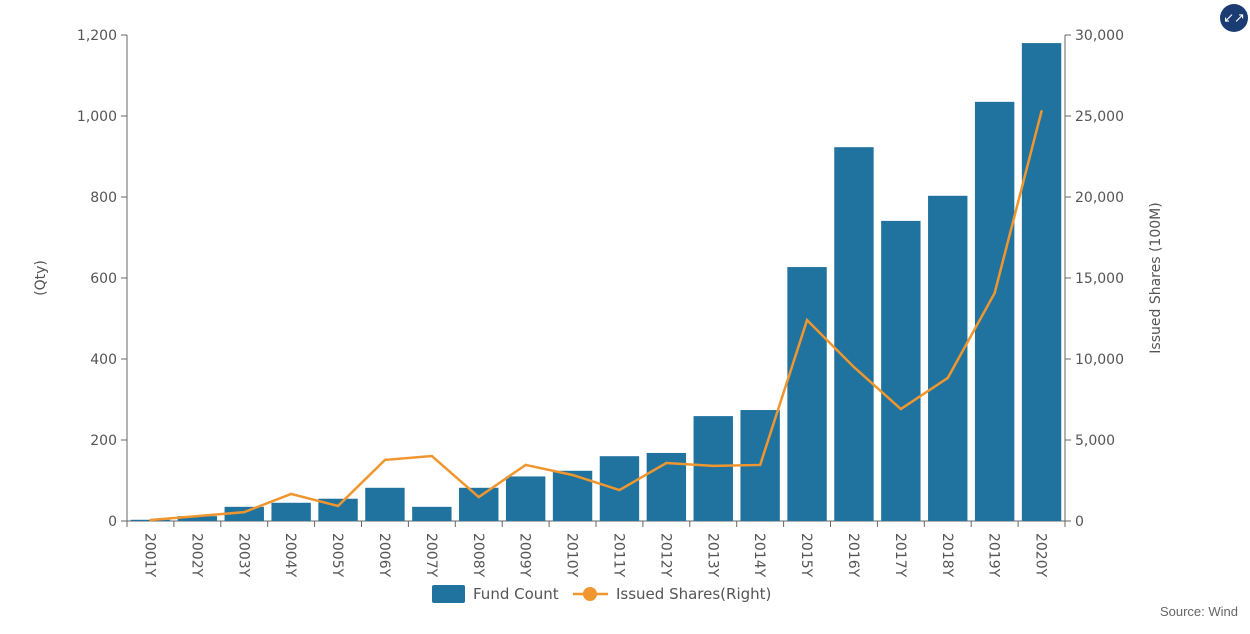 The image size is (1250, 634). Describe the element at coordinates (478, 555) in the screenshot. I see `x-tick-label: 2008Y` at that location.